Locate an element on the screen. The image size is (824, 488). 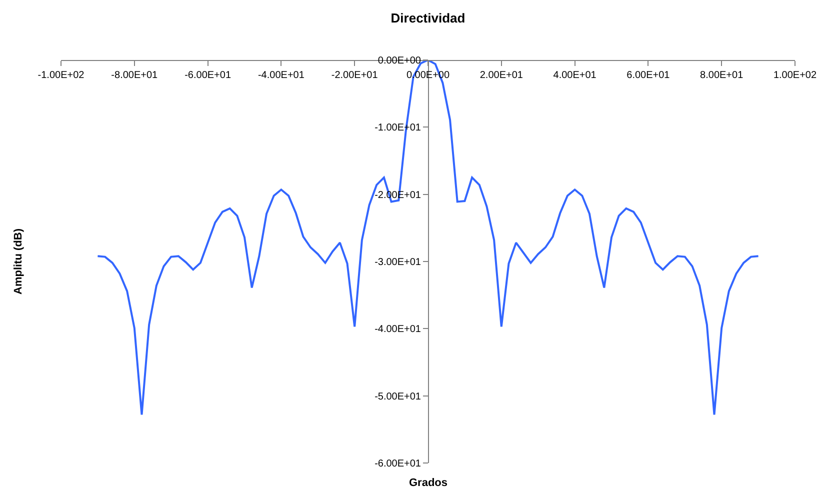
x-tick-label: -2.00E+01 is located at coordinates (354, 75).